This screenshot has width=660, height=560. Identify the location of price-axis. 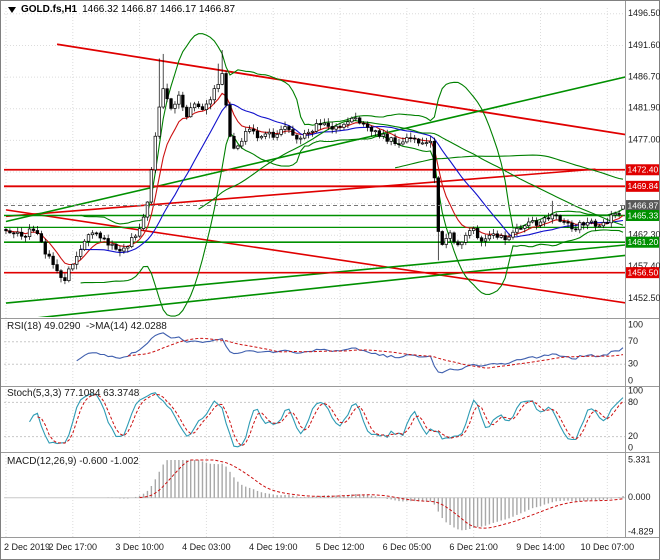
(643, 268).